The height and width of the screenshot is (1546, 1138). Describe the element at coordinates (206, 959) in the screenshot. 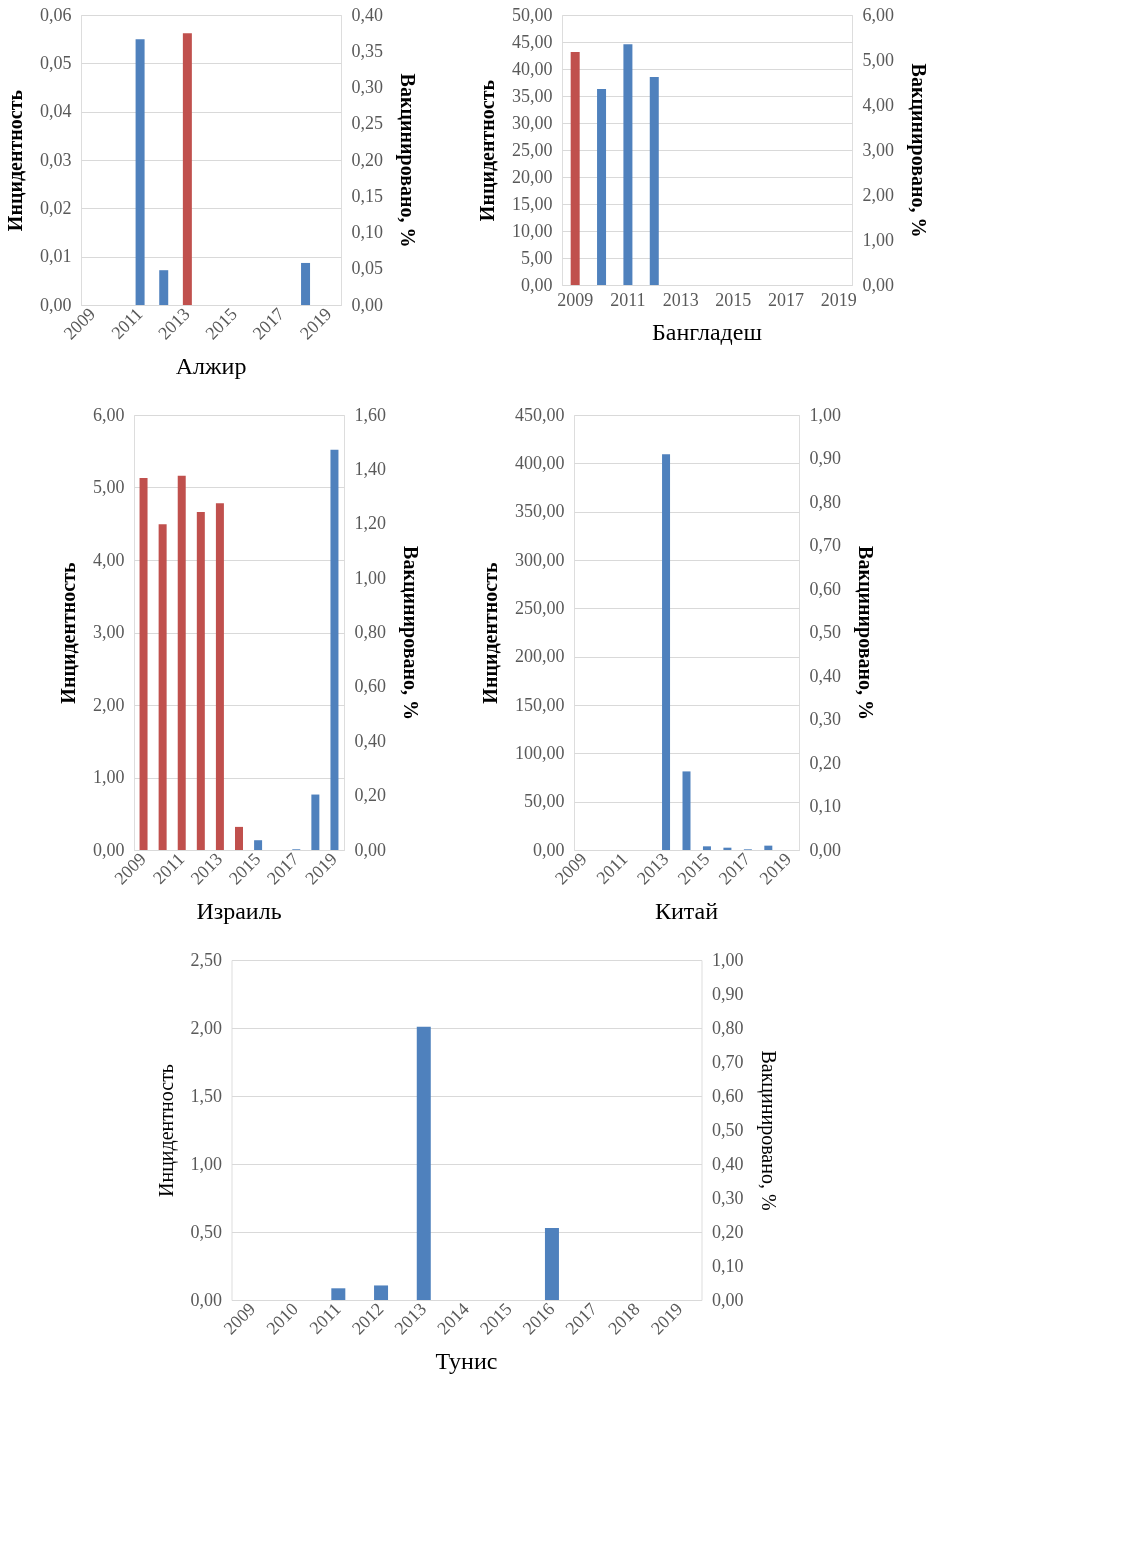

I see `y-tick-label: 2,50` at that location.